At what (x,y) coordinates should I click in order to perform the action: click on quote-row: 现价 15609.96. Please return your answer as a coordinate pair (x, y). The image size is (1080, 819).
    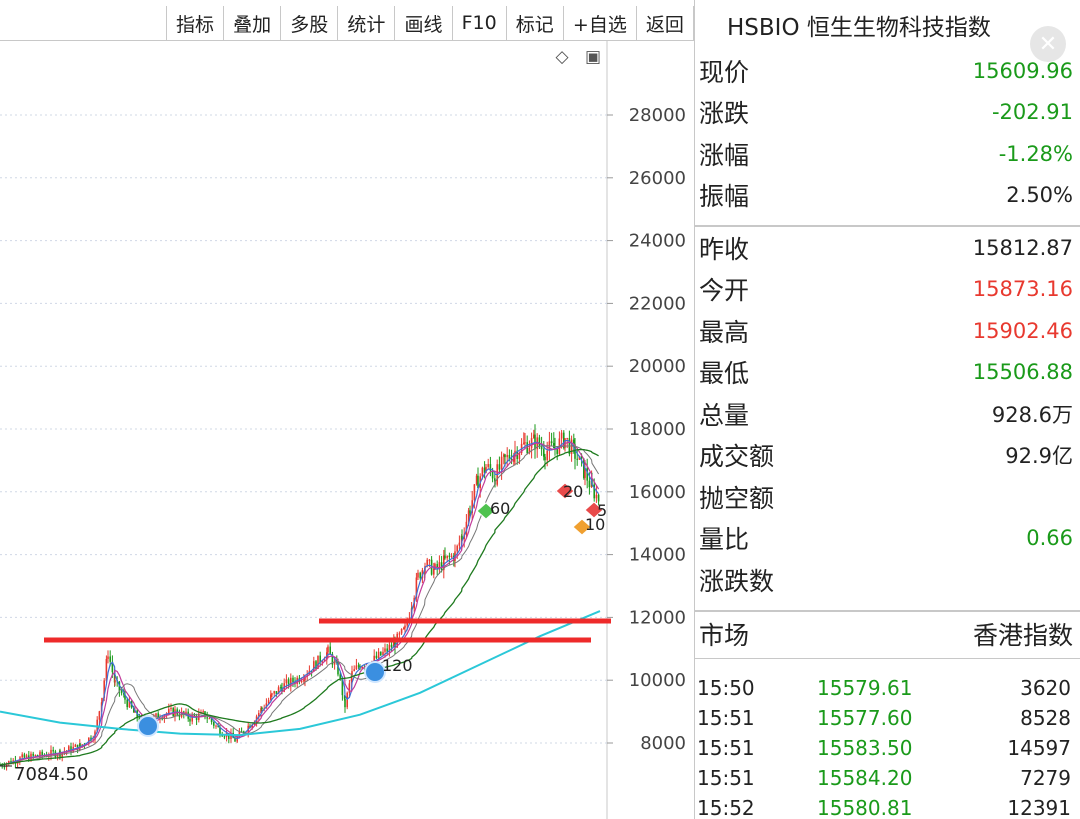
    Looking at the image, I should click on (887, 70).